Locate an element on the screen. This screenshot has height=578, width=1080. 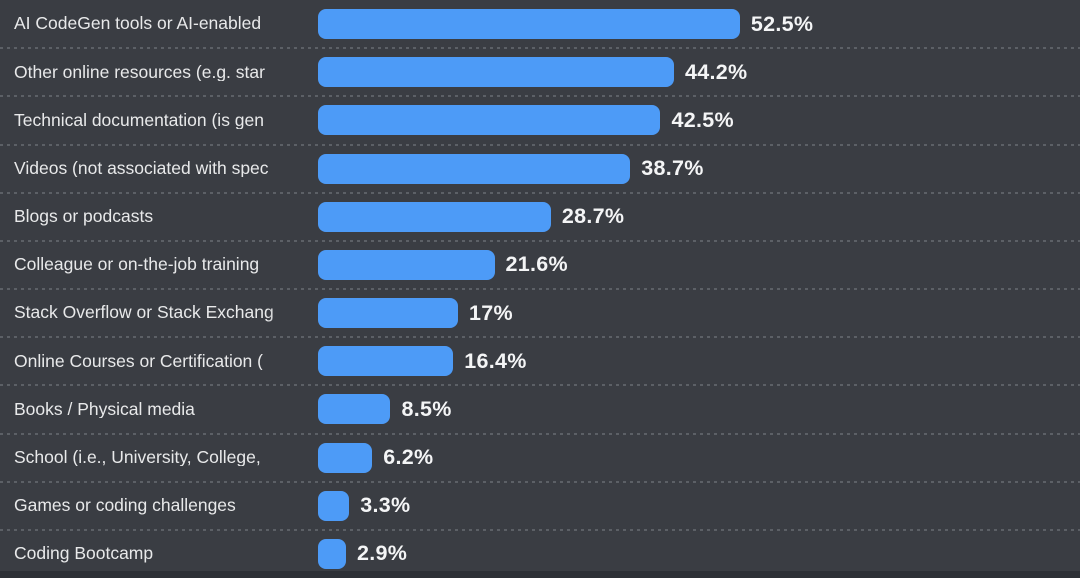
chart-row: Technical documentation (is gen 42.5% is located at coordinates (540, 121).